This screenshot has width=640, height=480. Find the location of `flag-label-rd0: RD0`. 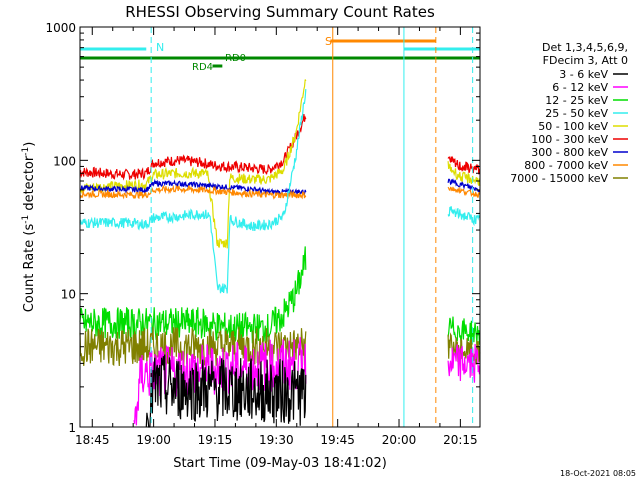

flag-label-rd0: RD0 is located at coordinates (235, 58).